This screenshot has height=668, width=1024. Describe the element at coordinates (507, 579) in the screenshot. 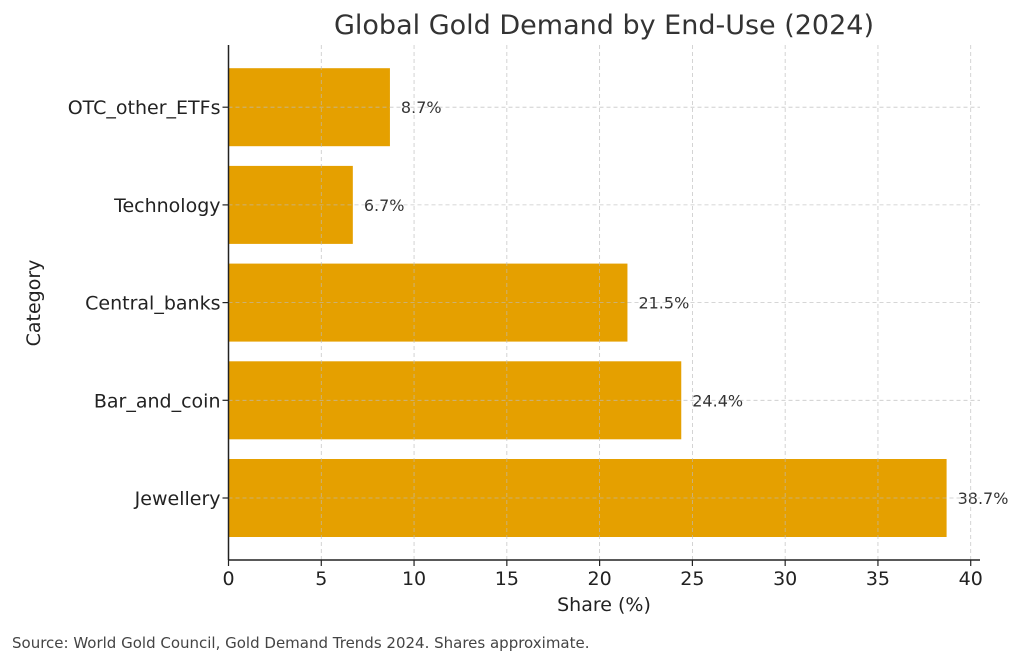

I see `x-tick-label: 15` at that location.